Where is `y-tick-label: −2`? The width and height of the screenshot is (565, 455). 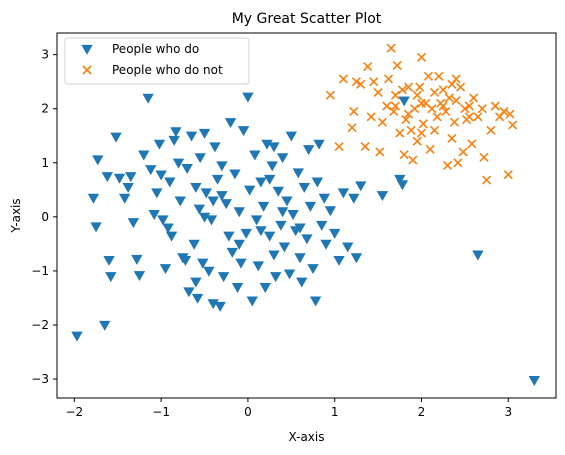
y-tick-label: −2 is located at coordinates (40, 325).